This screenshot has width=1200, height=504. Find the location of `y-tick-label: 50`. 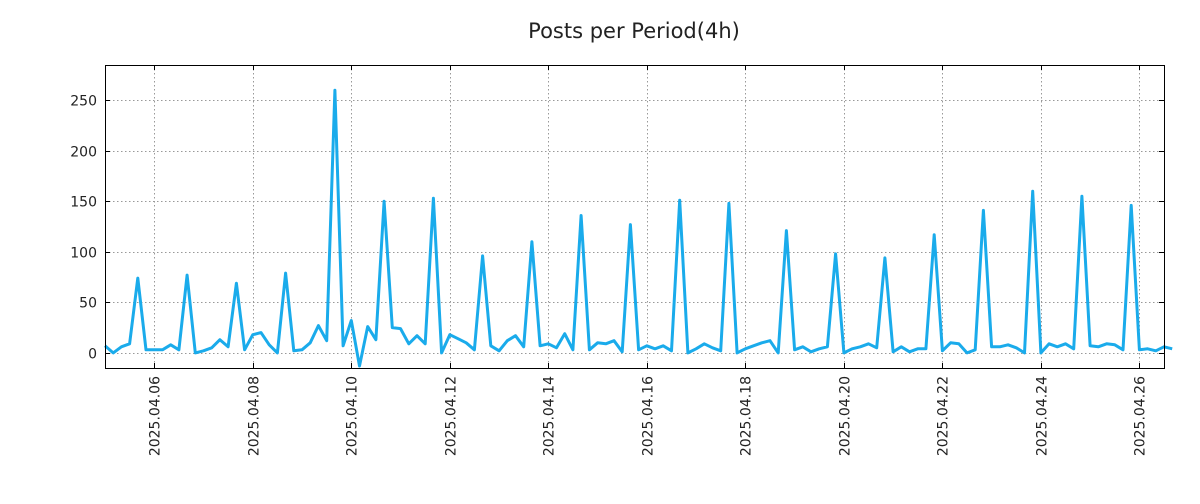

y-tick-label: 50 is located at coordinates (88, 304).